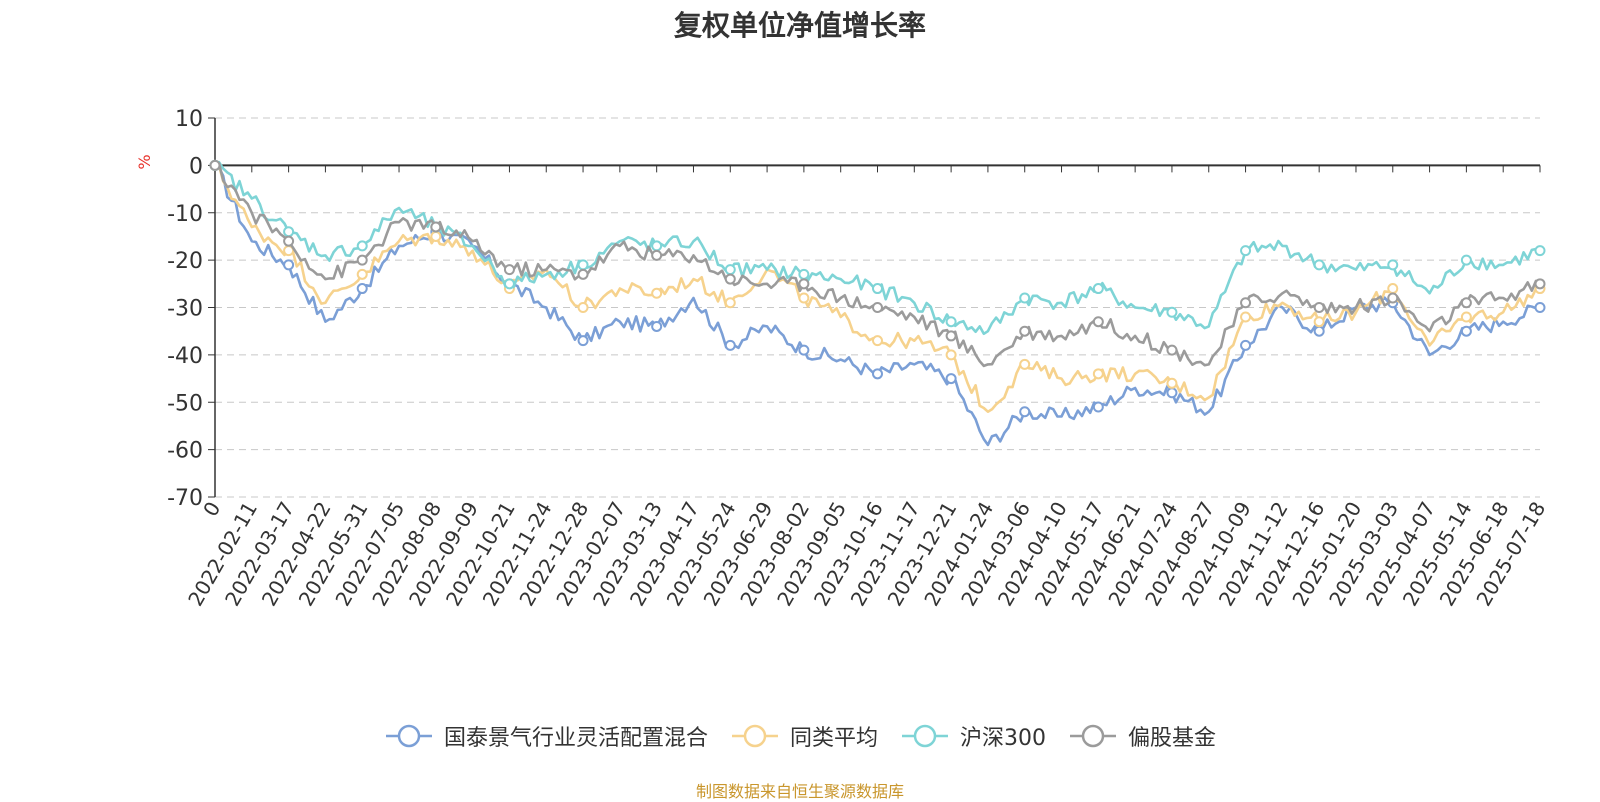 The image size is (1600, 802). Describe the element at coordinates (575, 738) in the screenshot. I see `legend-label: 国泰景气行业灵活配置混合` at that location.